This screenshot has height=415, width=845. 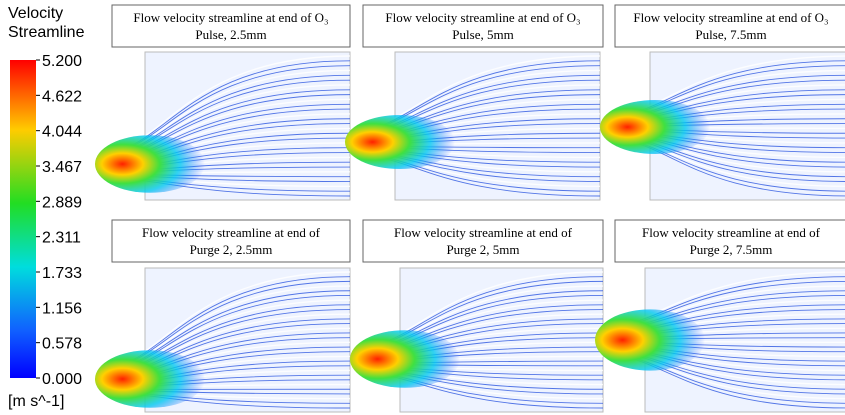 What do you see at coordinates (231, 249) in the screenshot?
I see `panel-title: Purge 2, 2.5mm` at bounding box center [231, 249].